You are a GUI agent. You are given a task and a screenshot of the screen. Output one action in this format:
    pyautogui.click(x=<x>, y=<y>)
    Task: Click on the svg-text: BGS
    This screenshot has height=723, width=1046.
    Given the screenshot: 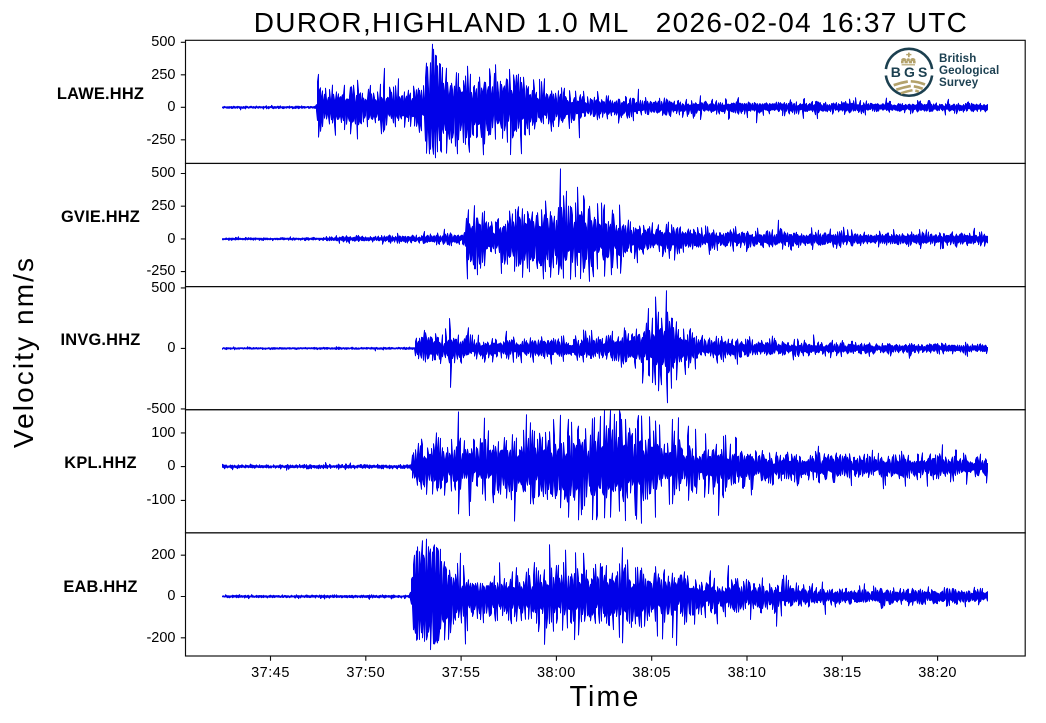 What is the action you would take?
    pyautogui.click(x=911, y=72)
    